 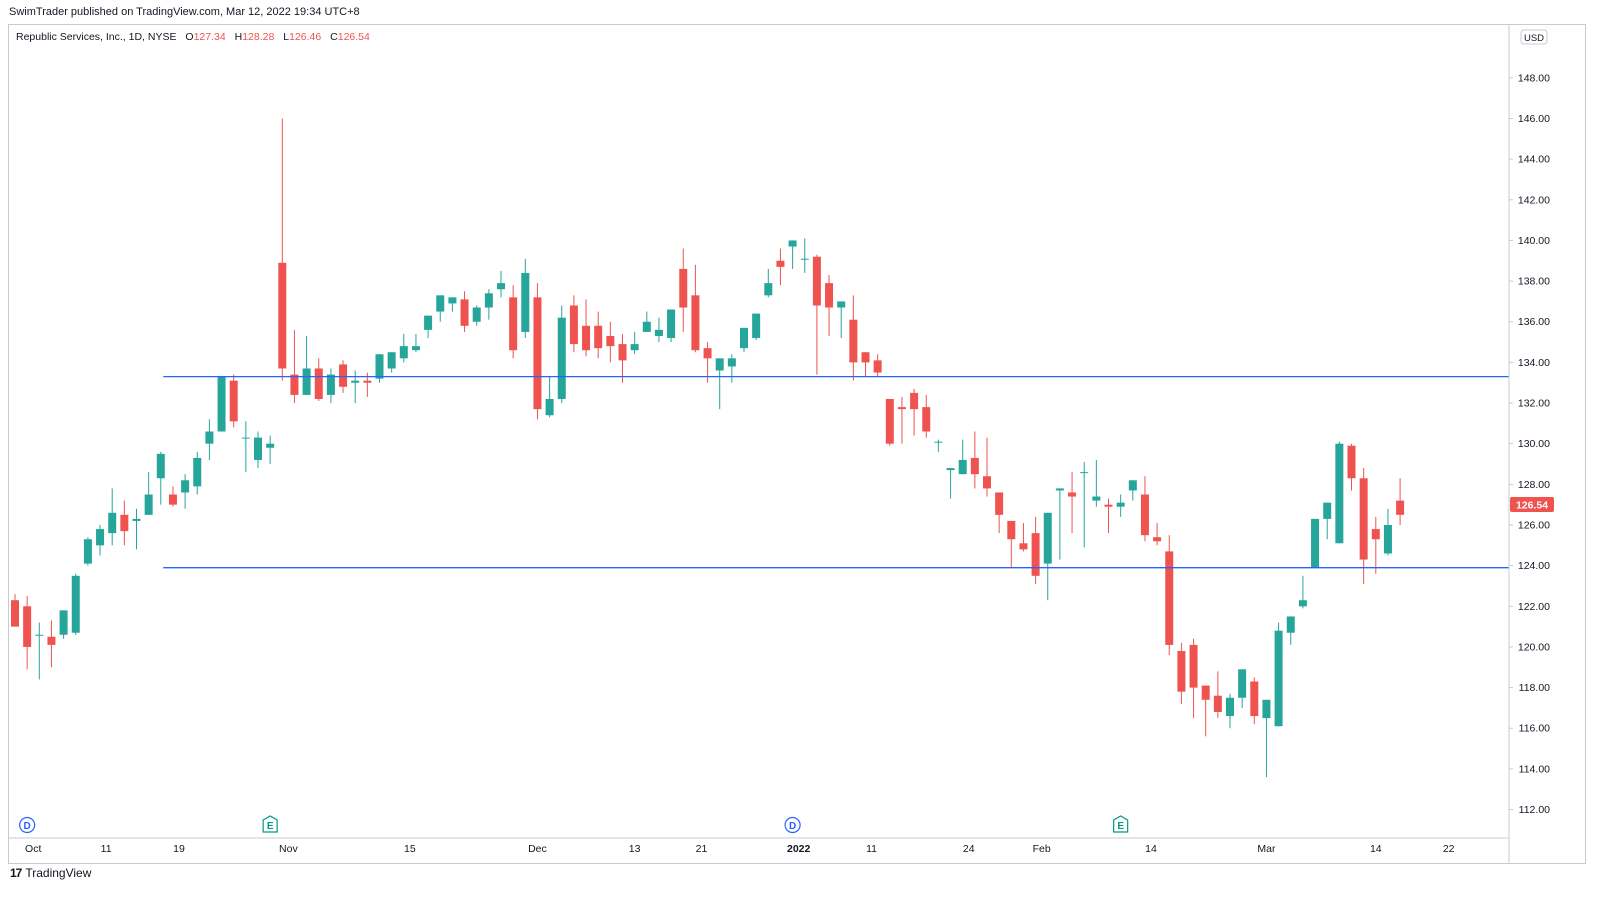 What do you see at coordinates (305, 37) in the screenshot?
I see `low-value: 126.46` at bounding box center [305, 37].